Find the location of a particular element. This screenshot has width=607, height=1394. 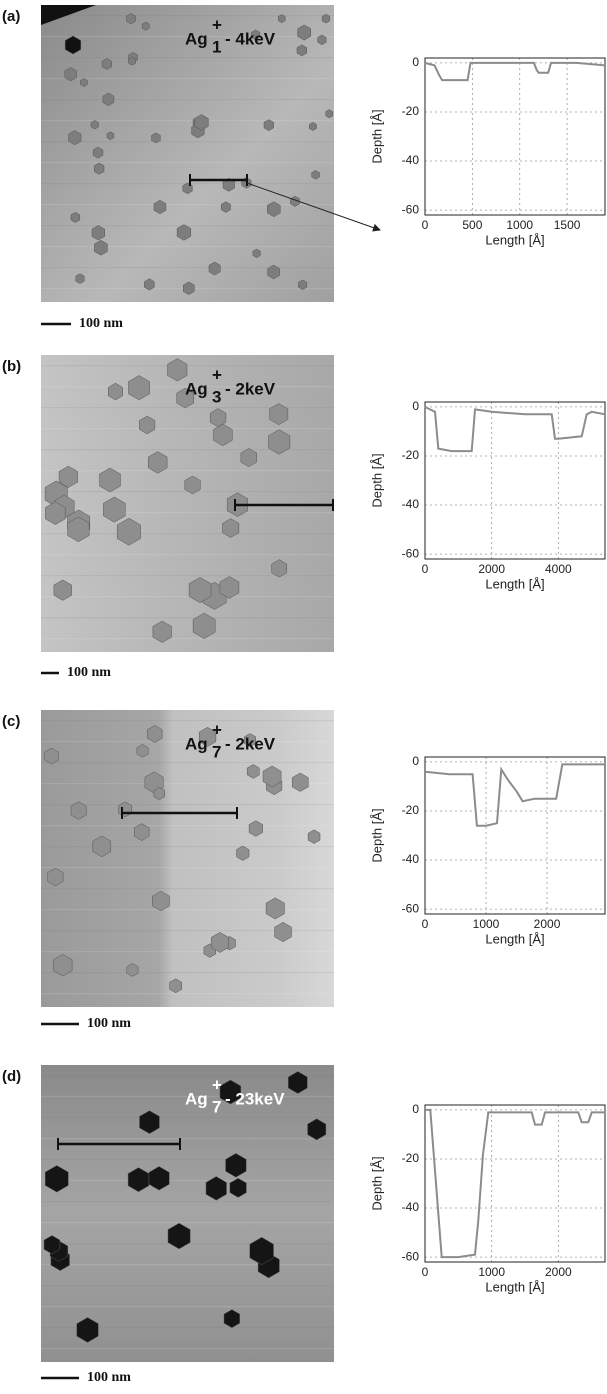

x-tick-label: 1500 is located at coordinates (567, 225).